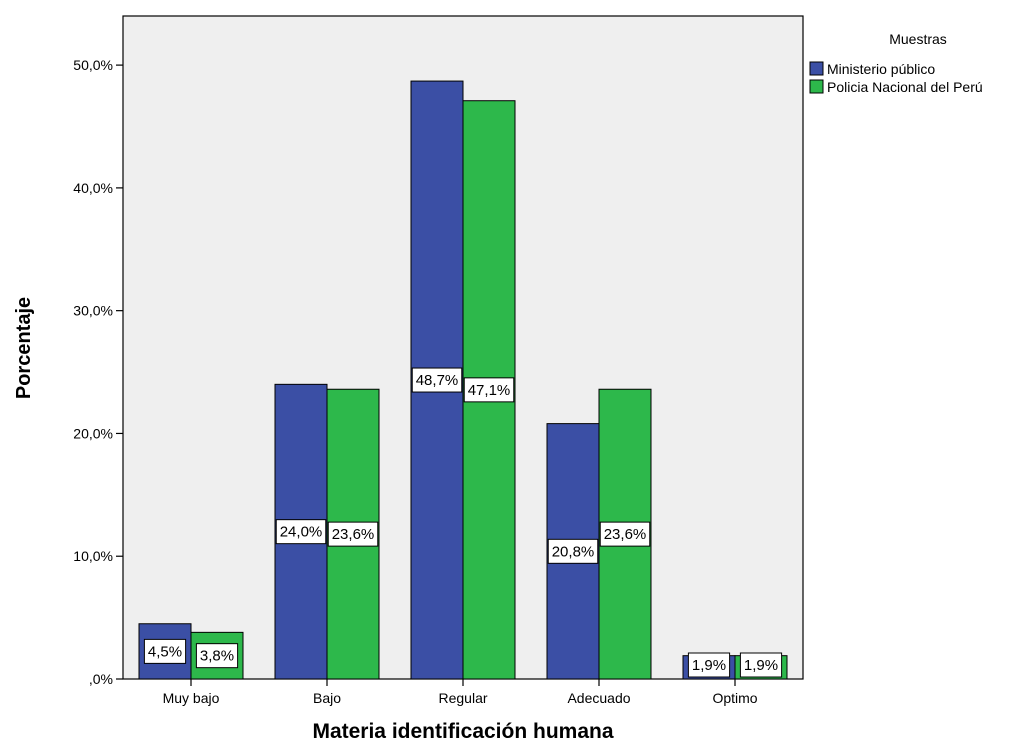  What do you see at coordinates (101, 679) in the screenshot?
I see `y-tick-label: ,0%` at bounding box center [101, 679].